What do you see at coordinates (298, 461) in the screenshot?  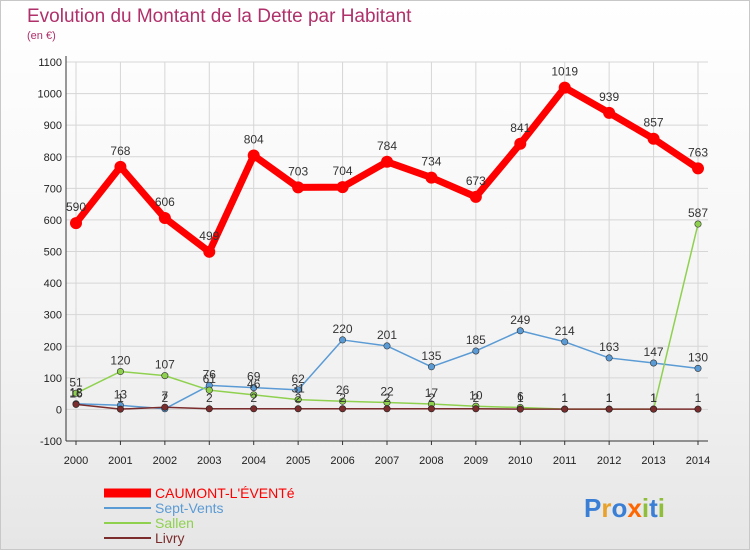 I see `x-tick-label: 2005` at bounding box center [298, 461].